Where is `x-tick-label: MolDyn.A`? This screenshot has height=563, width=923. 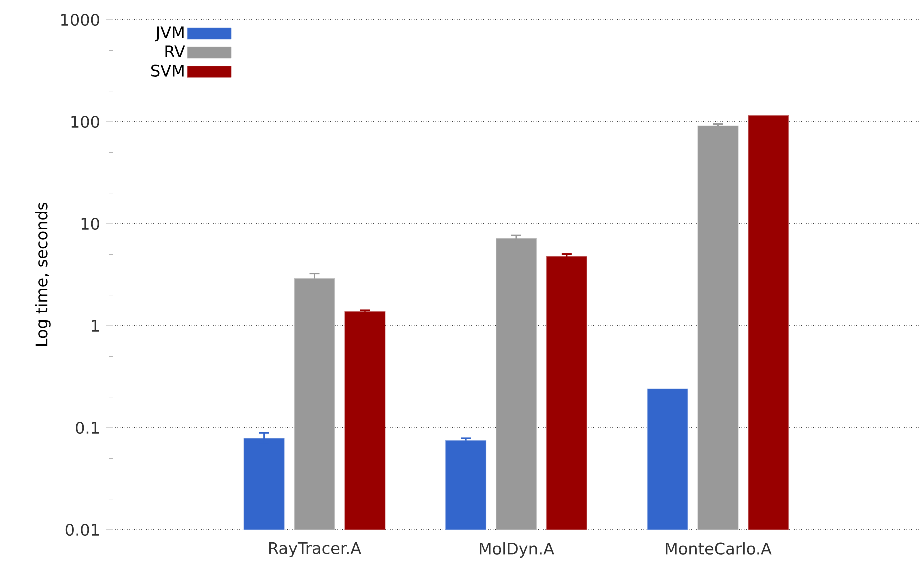 x-tick-label: MolDyn.A is located at coordinates (517, 550).